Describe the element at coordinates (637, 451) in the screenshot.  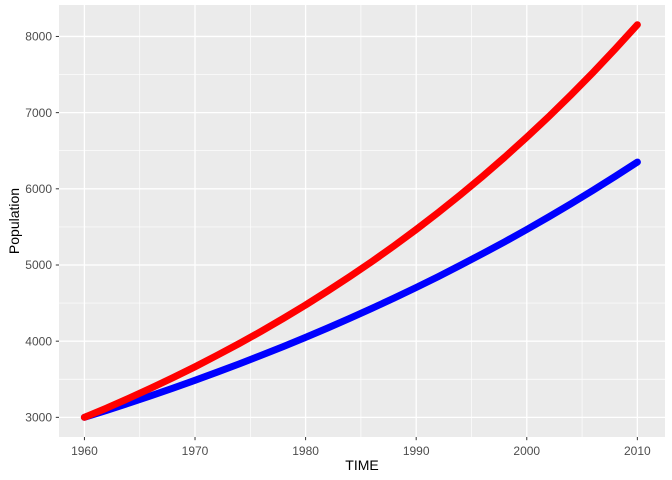
I see `x-tick-label: 2010` at that location.